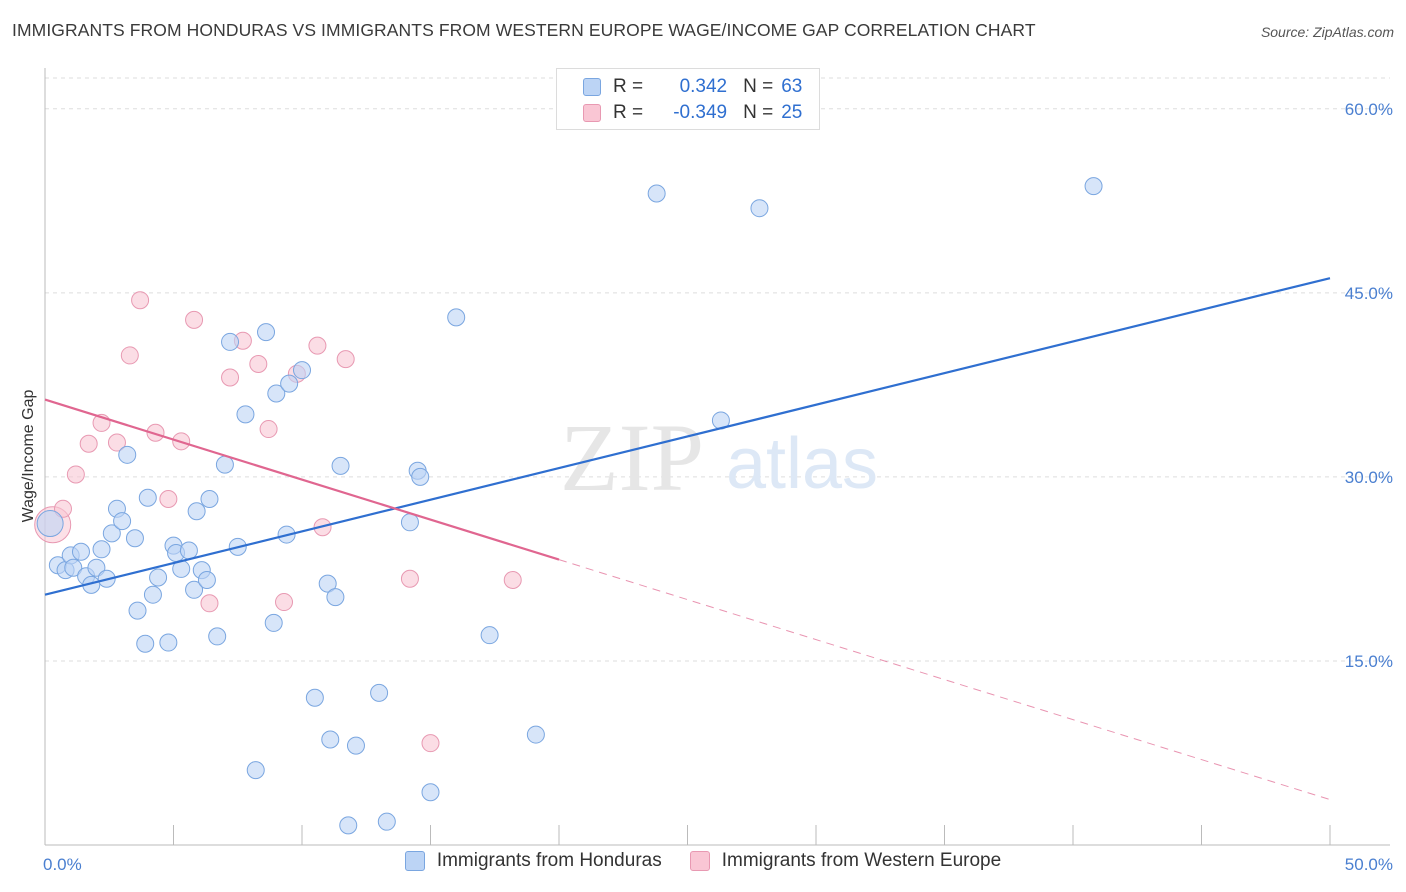 This screenshot has height=892, width=1406. I want to click on stats-row-western-europe: R = -0.349 N = 25, so click(692, 113).